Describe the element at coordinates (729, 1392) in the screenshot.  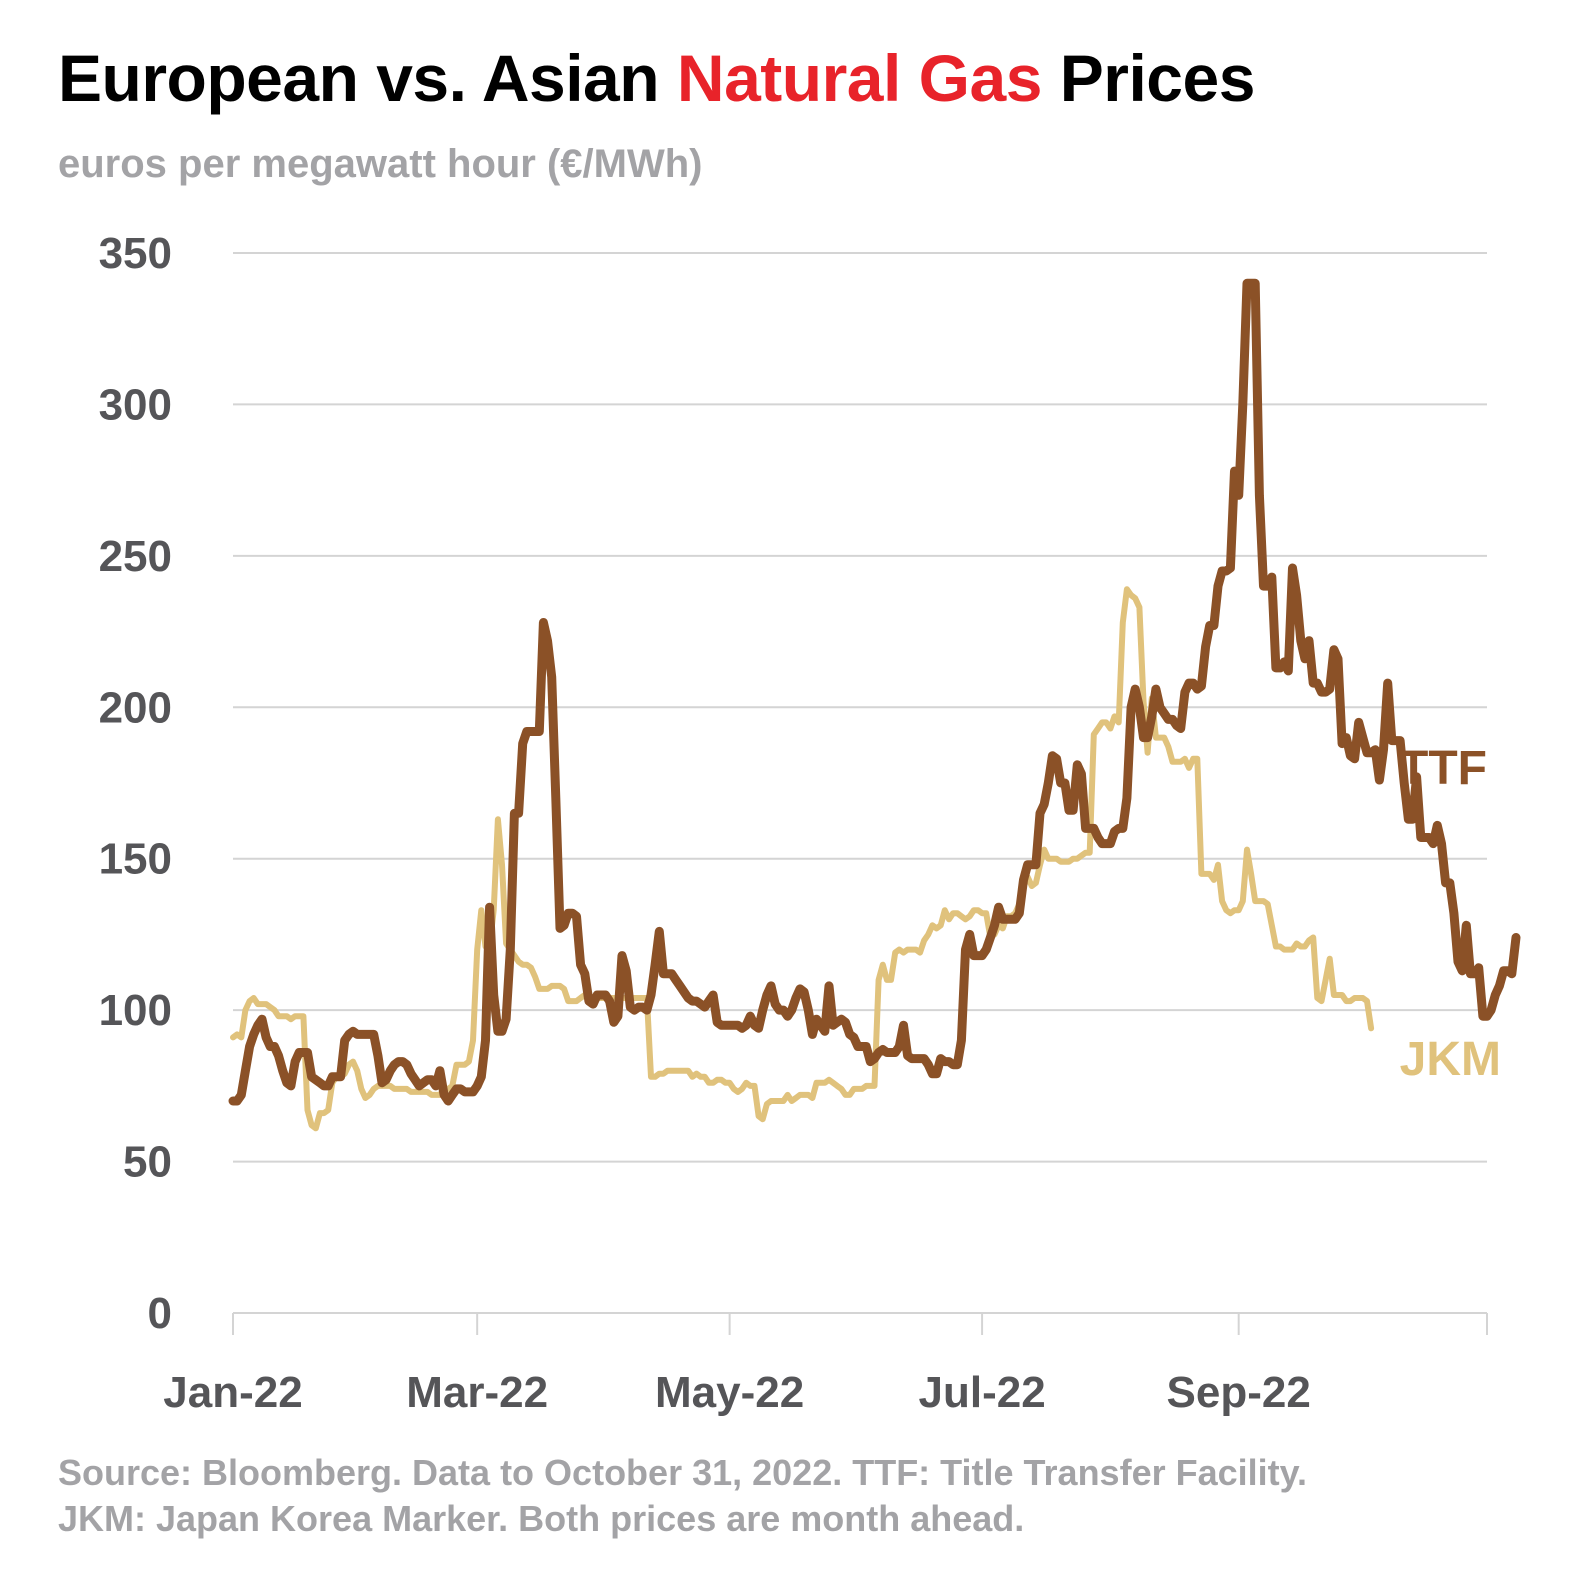
I see `x-tick-label: May-22` at that location.